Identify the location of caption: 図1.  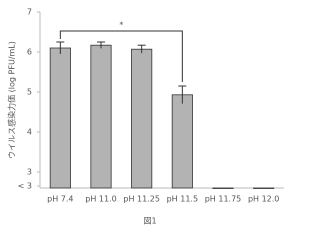
(149, 221).